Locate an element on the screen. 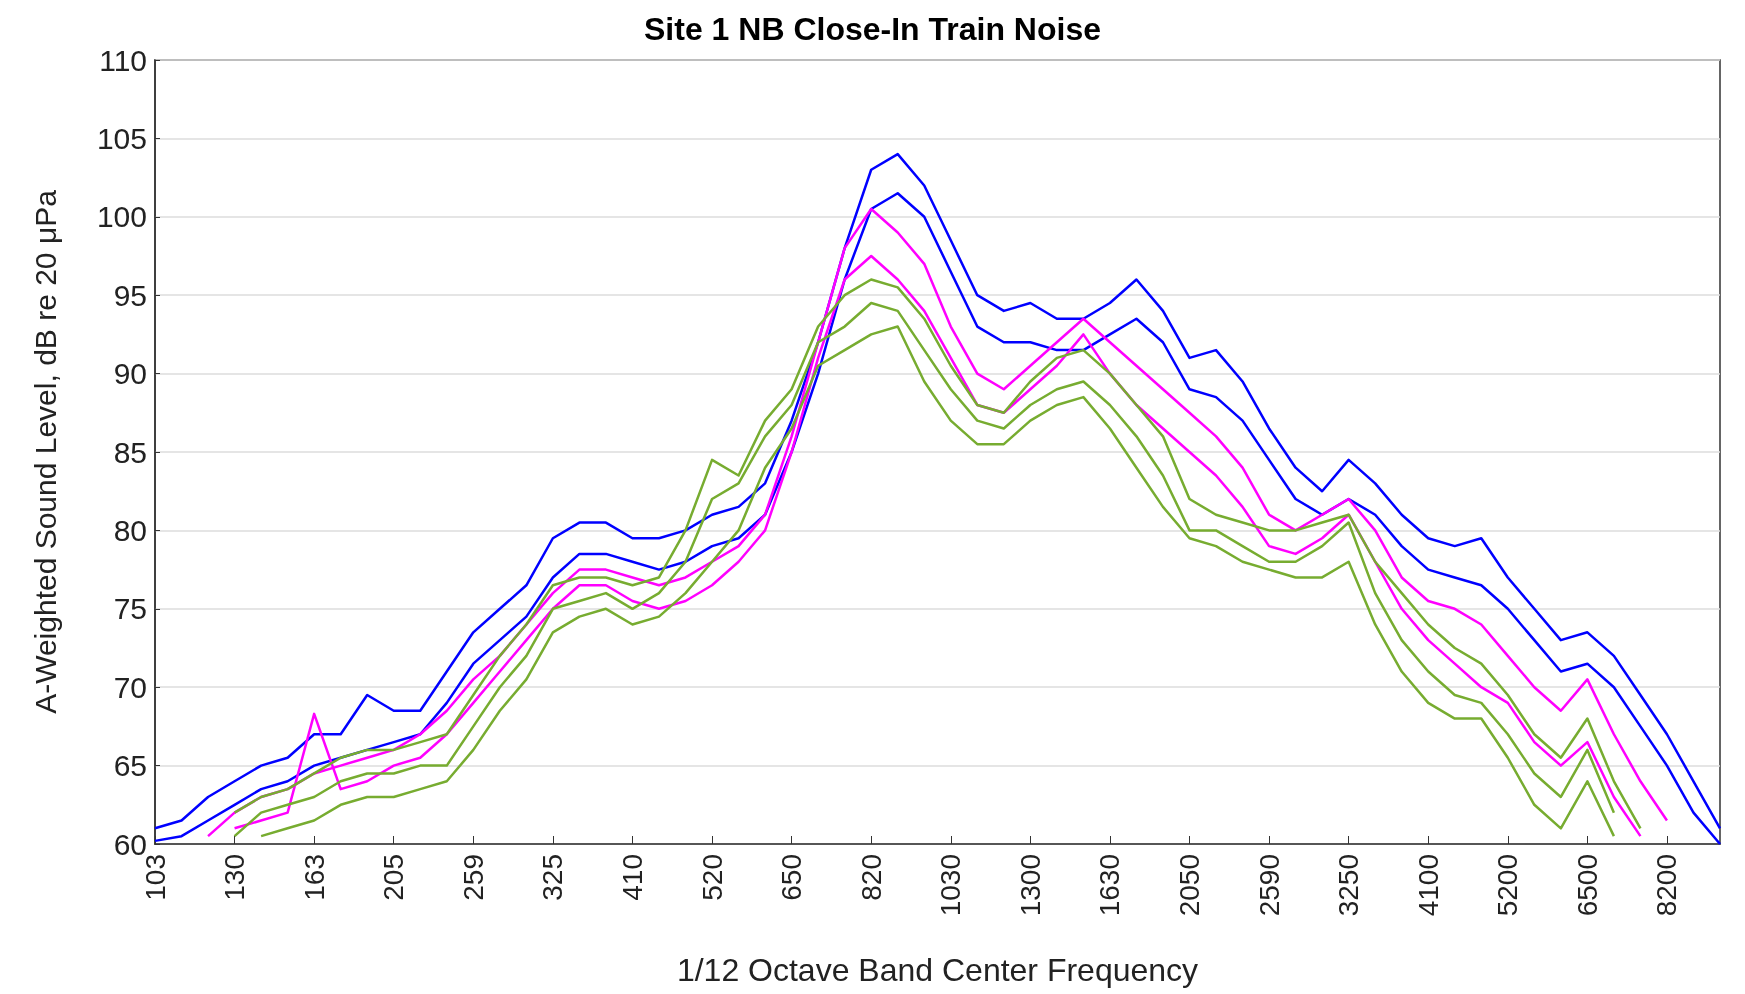 Image resolution: width=1745 pixels, height=994 pixels. x-tick-label: 205 is located at coordinates (394, 877).